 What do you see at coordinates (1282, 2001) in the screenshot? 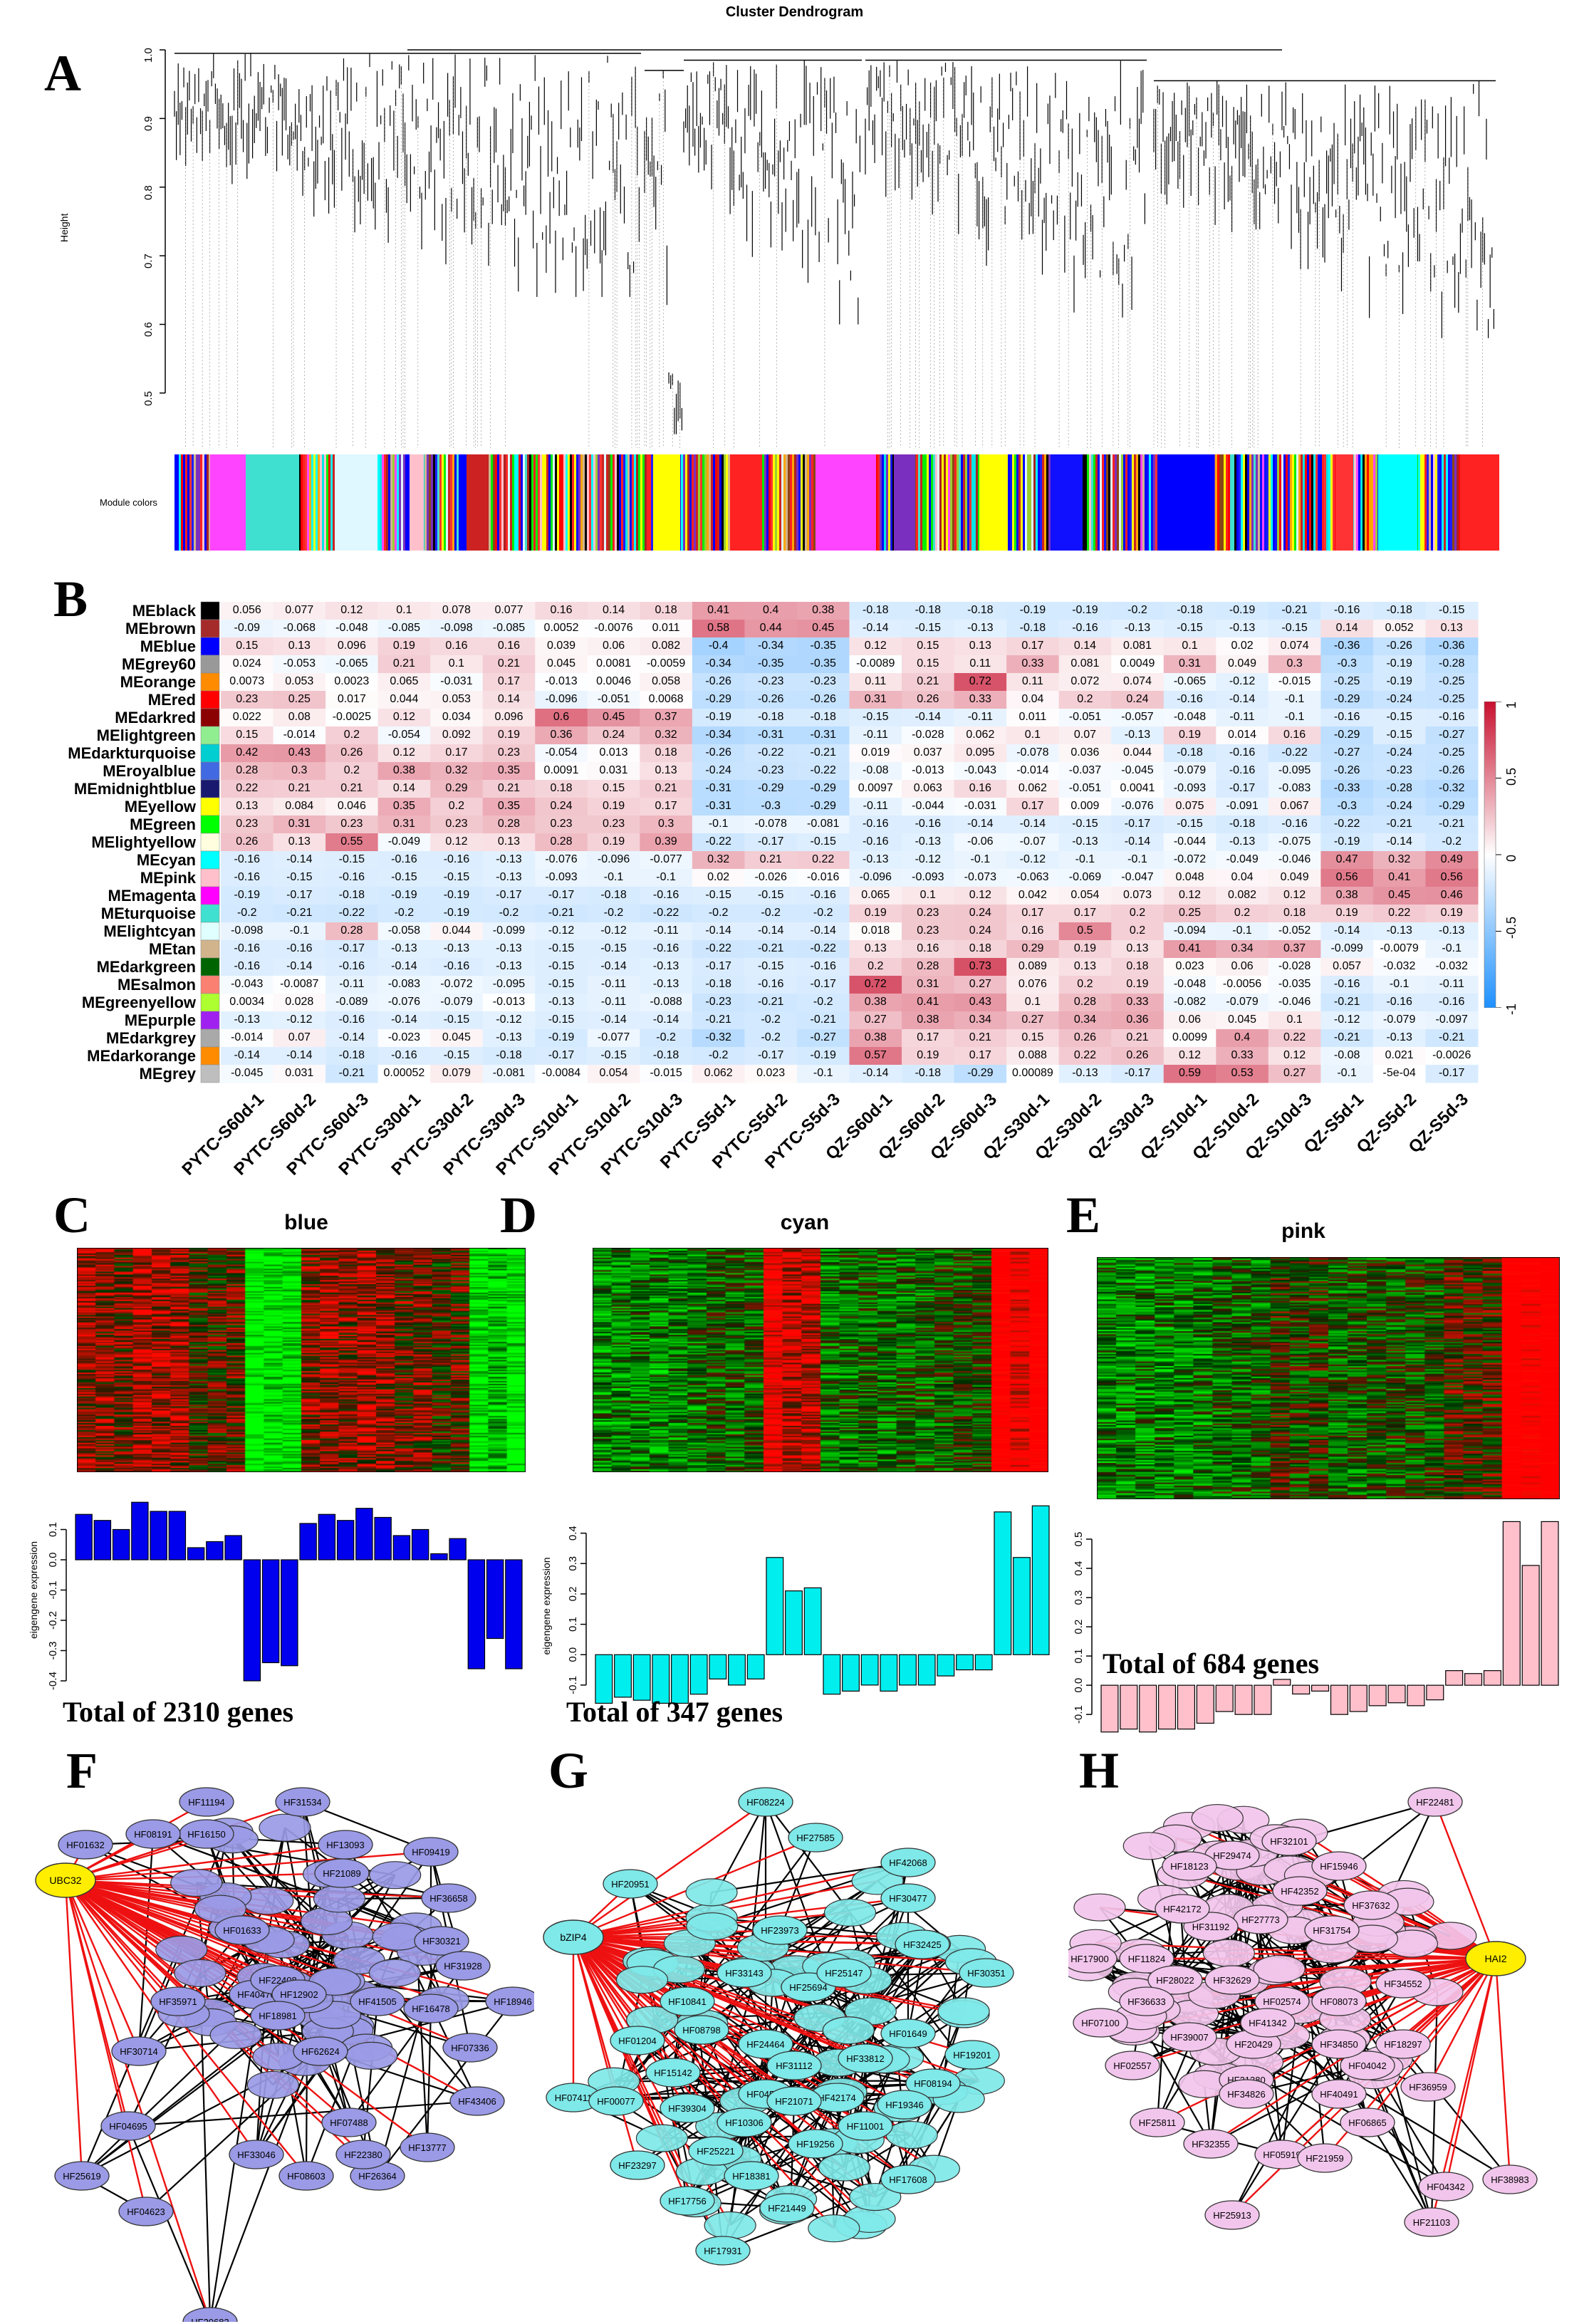
I see `network-node-label: HF02574` at bounding box center [1282, 2001].